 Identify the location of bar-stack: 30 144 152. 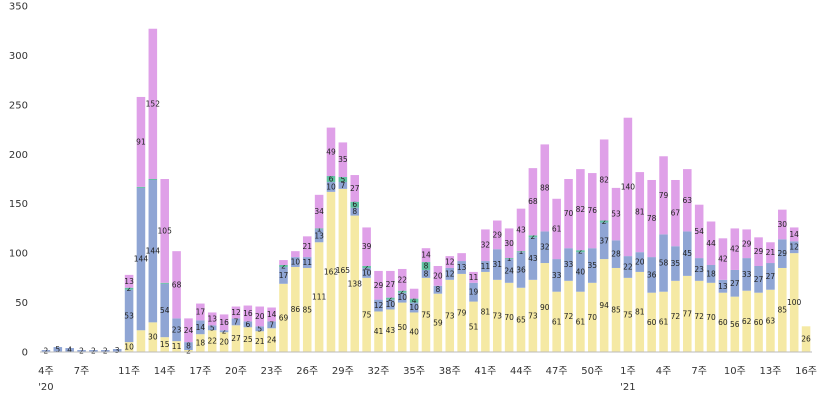
(153, 190).